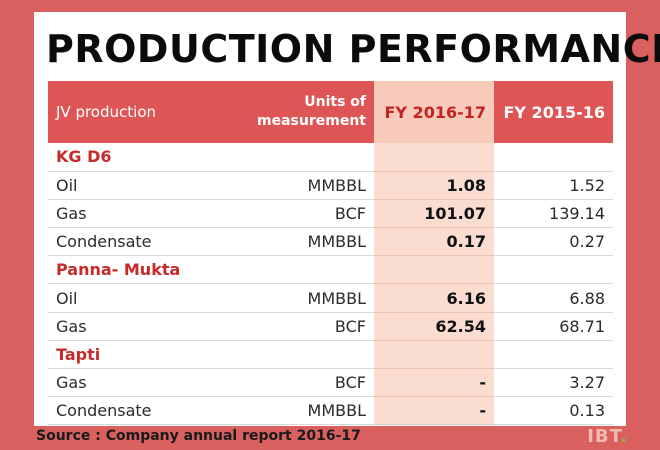 This screenshot has height=450, width=660. Describe the element at coordinates (553, 411) in the screenshot. I see `row-value-previous: 0.13` at that location.